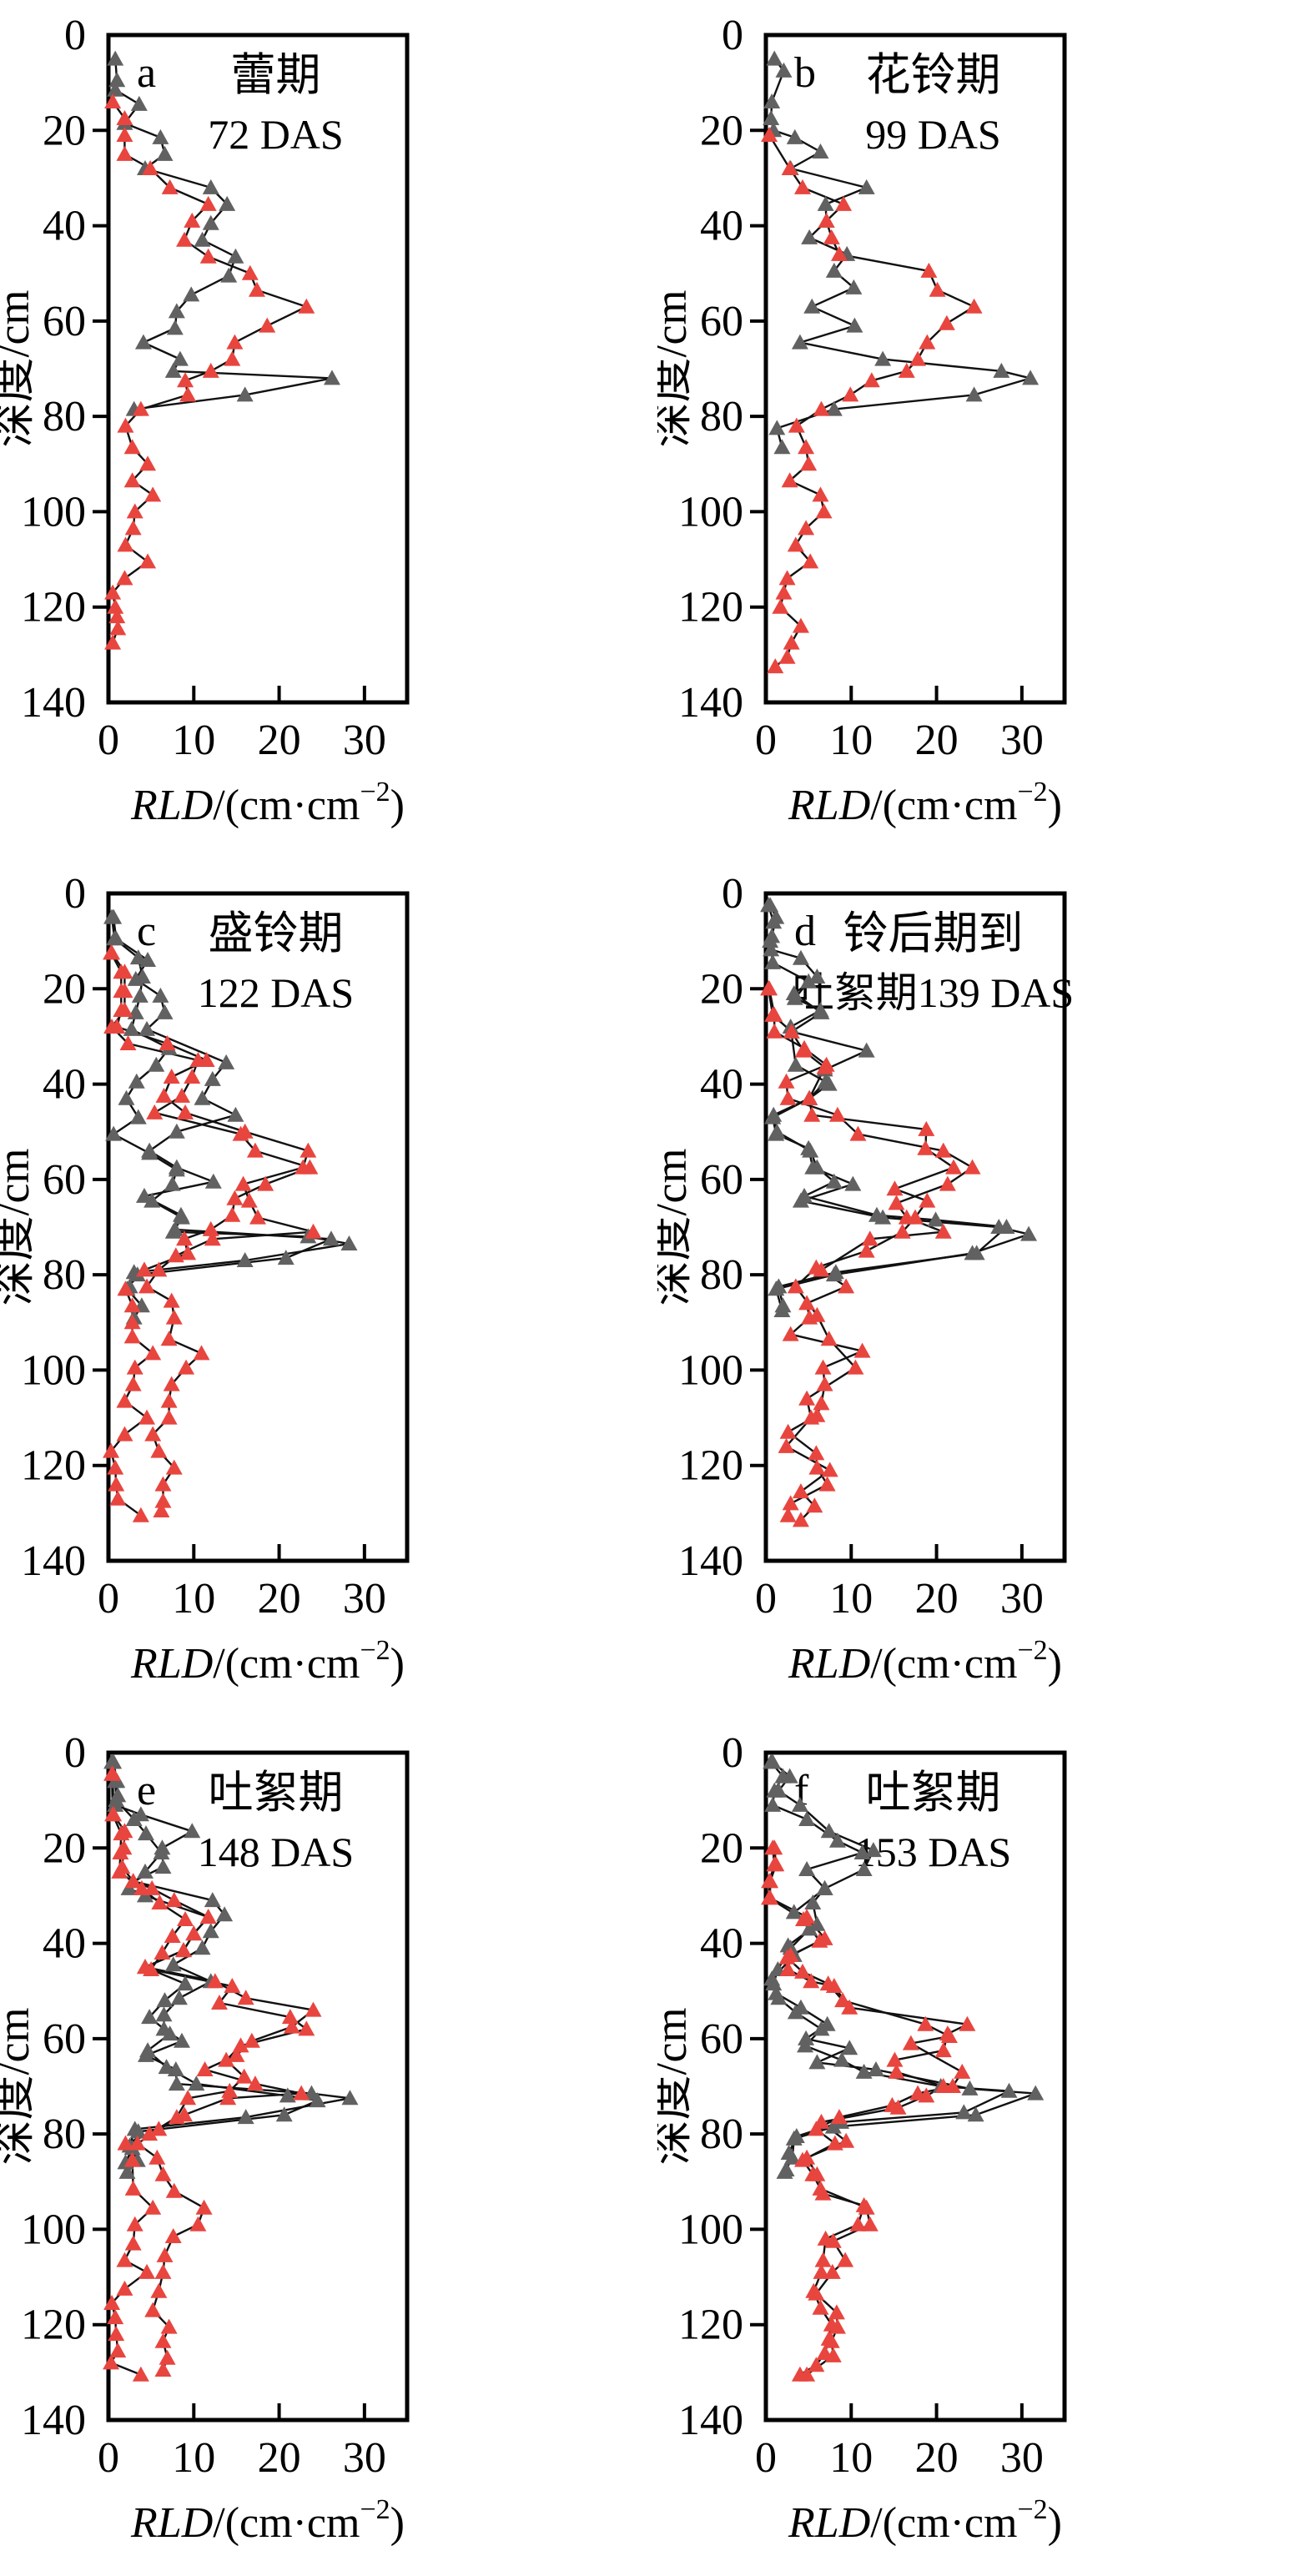  I want to click on panel-title-line1: 吐絮期, so click(932, 1793).